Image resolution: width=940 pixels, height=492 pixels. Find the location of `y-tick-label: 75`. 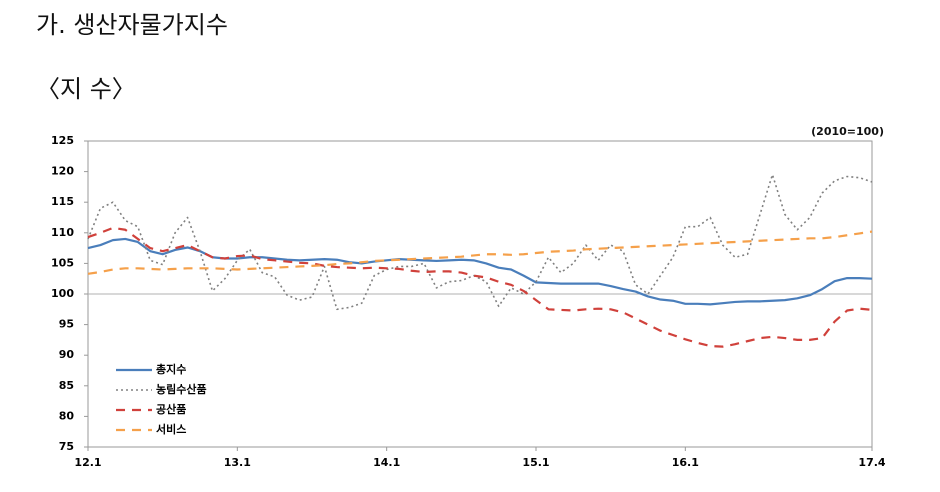

y-tick-label: 75 is located at coordinates (66, 446).